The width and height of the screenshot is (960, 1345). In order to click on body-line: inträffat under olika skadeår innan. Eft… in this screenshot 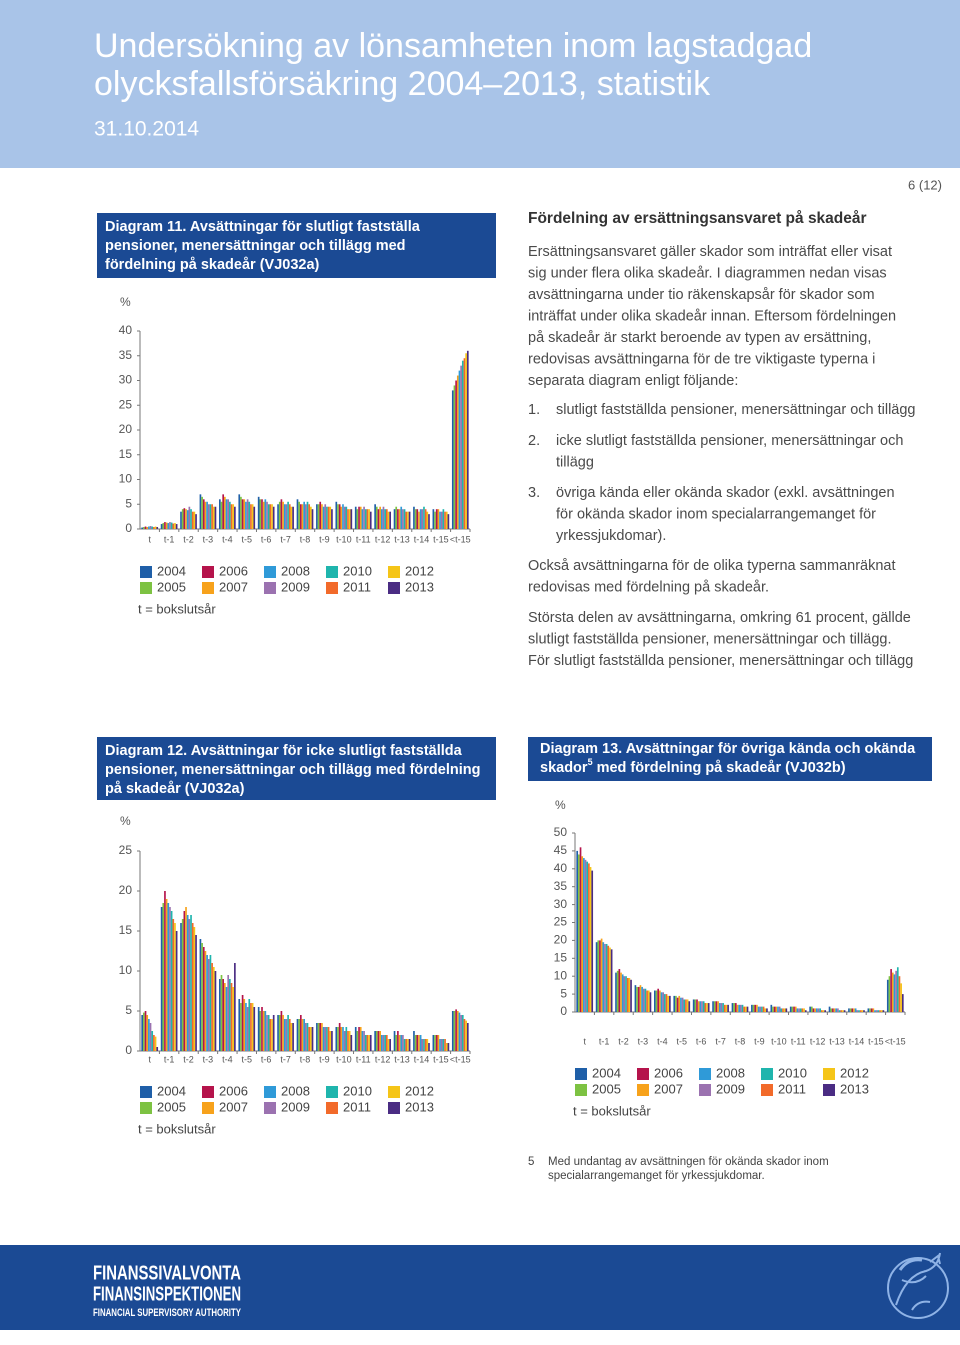, I will do `click(712, 316)`.